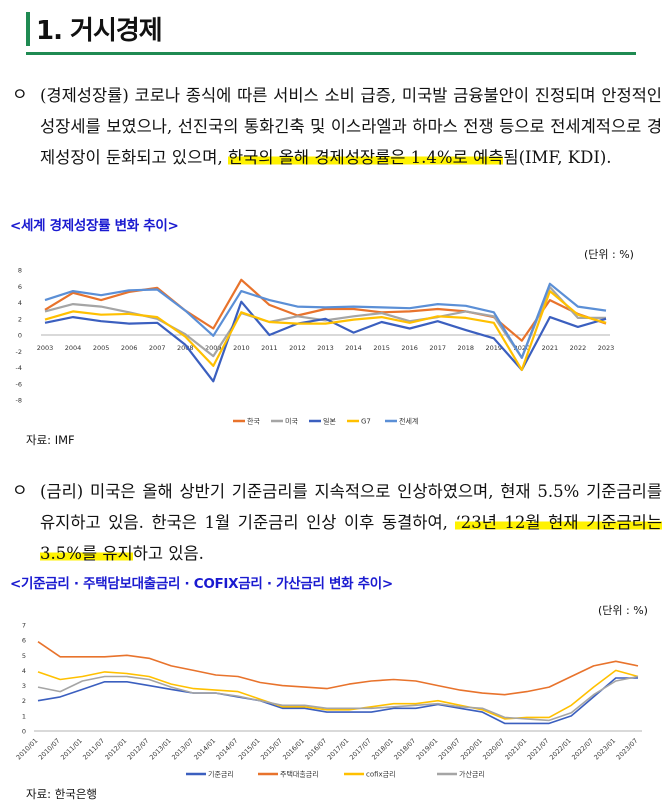  I want to click on x-tick-label: 2003, so click(45, 348).